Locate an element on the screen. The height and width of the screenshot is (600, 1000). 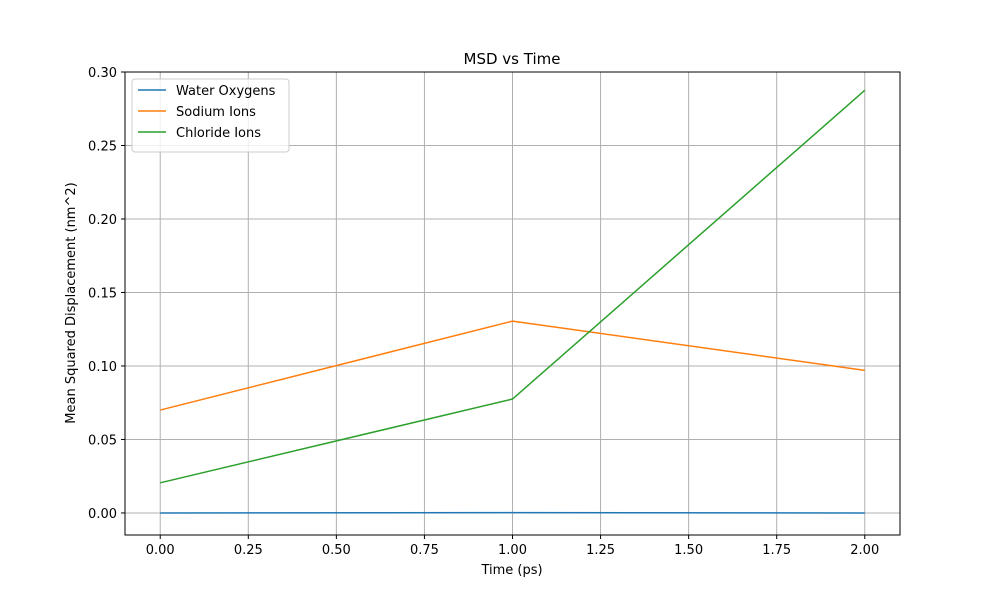
legend-label: Sodium Ions is located at coordinates (216, 112).